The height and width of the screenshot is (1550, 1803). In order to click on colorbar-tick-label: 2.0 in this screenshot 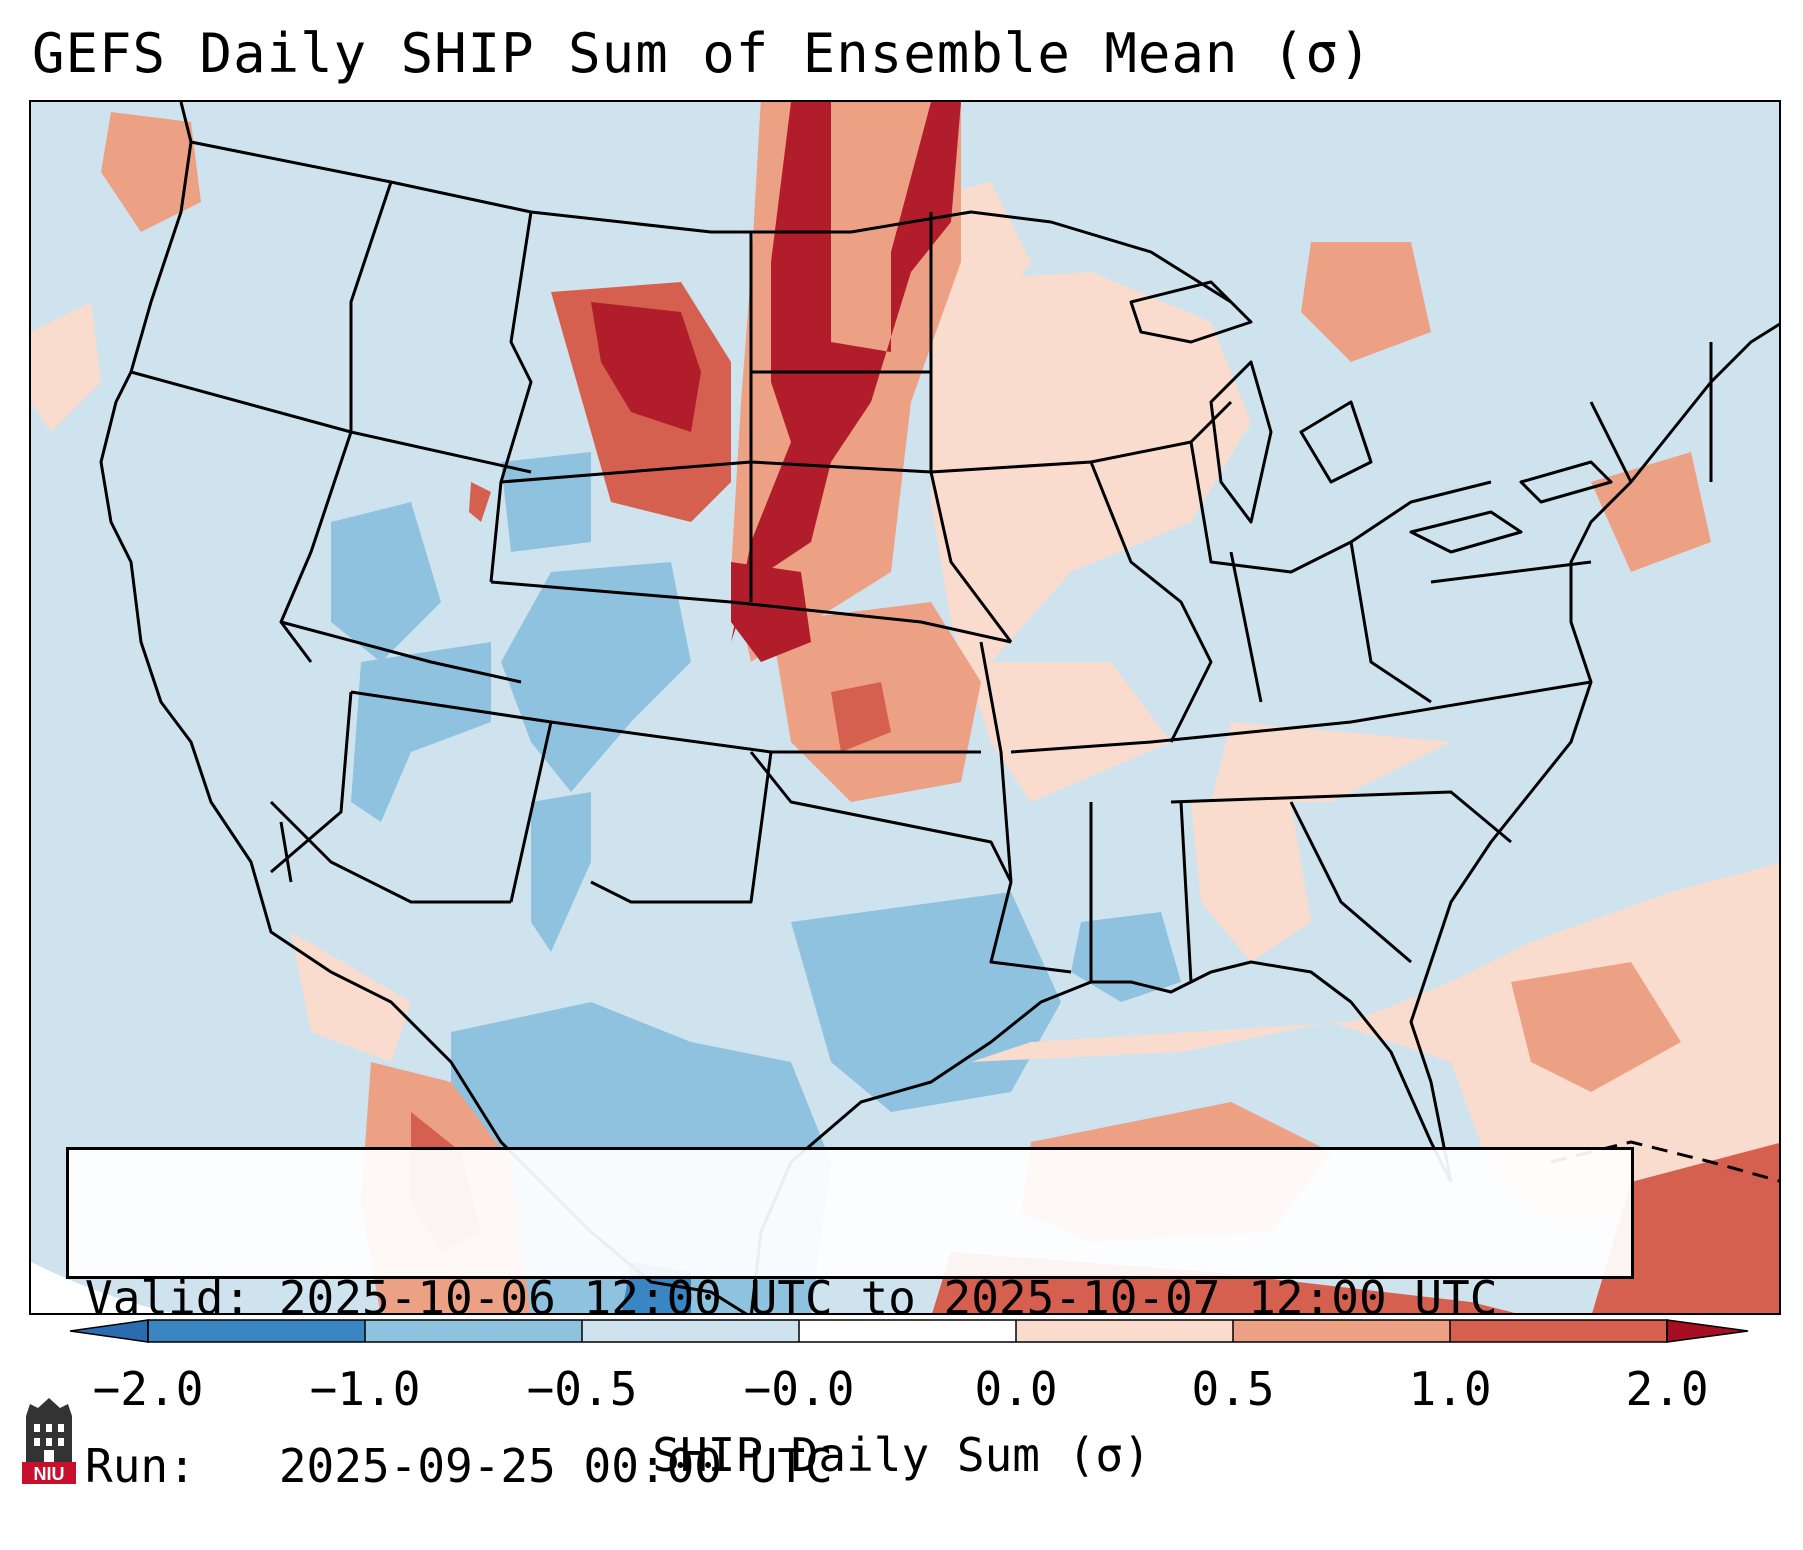, I will do `click(1667, 1389)`.